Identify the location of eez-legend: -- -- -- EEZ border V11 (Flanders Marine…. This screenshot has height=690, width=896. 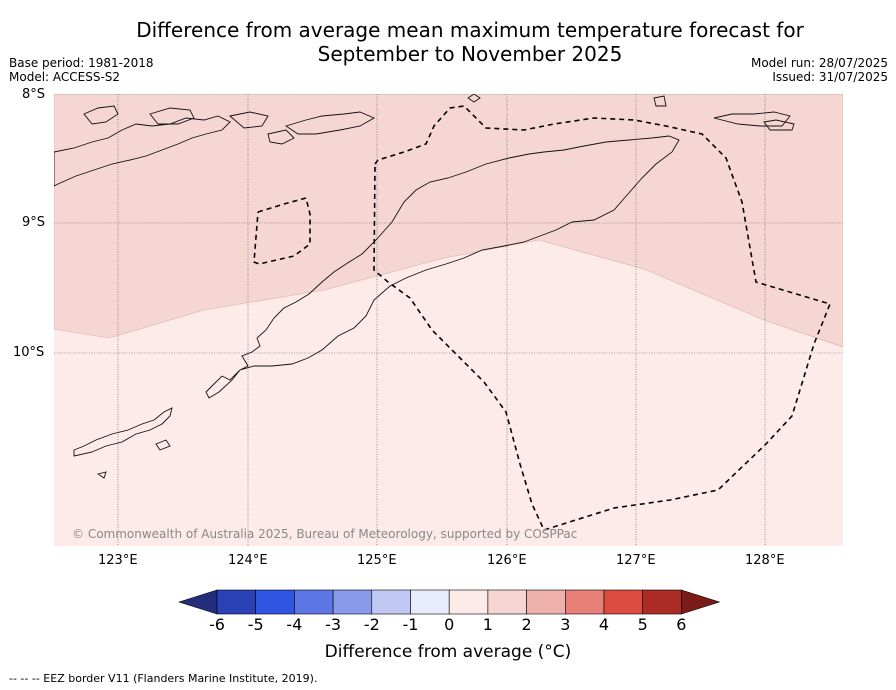
(163, 678).